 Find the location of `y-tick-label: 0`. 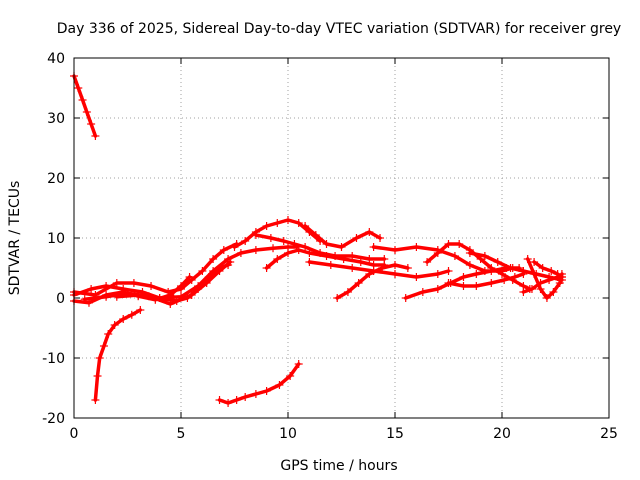

y-tick-label: 0 is located at coordinates (60, 299).